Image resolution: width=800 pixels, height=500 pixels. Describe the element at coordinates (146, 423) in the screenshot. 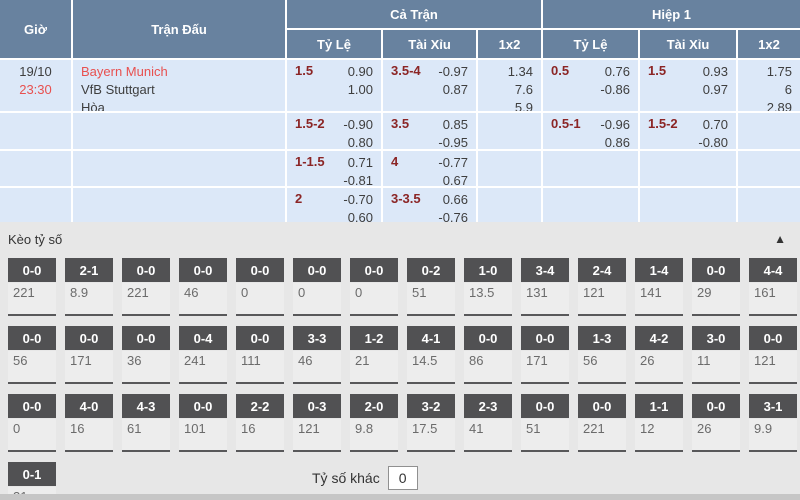

I see `score-box: 4-3 61` at that location.